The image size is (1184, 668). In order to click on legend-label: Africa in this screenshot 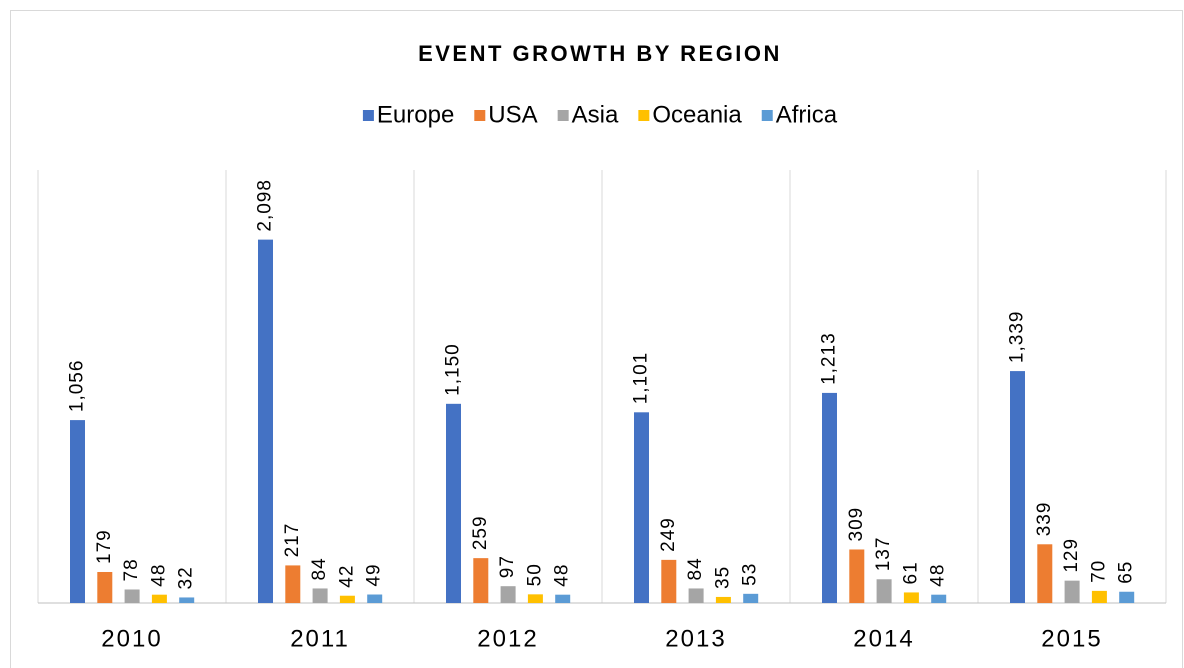, I will do `click(807, 114)`.